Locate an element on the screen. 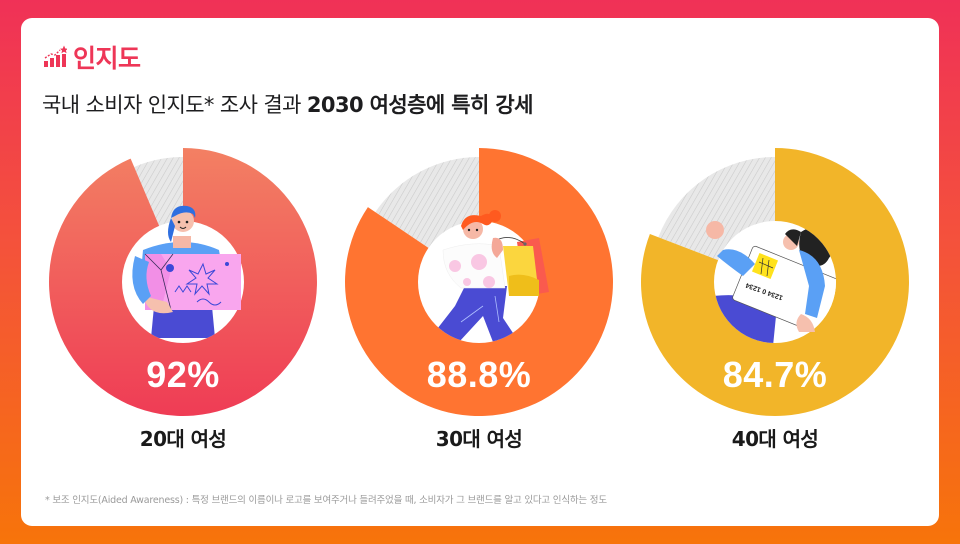 The image size is (960, 544). donut-svg-20s is located at coordinates (182, 282).